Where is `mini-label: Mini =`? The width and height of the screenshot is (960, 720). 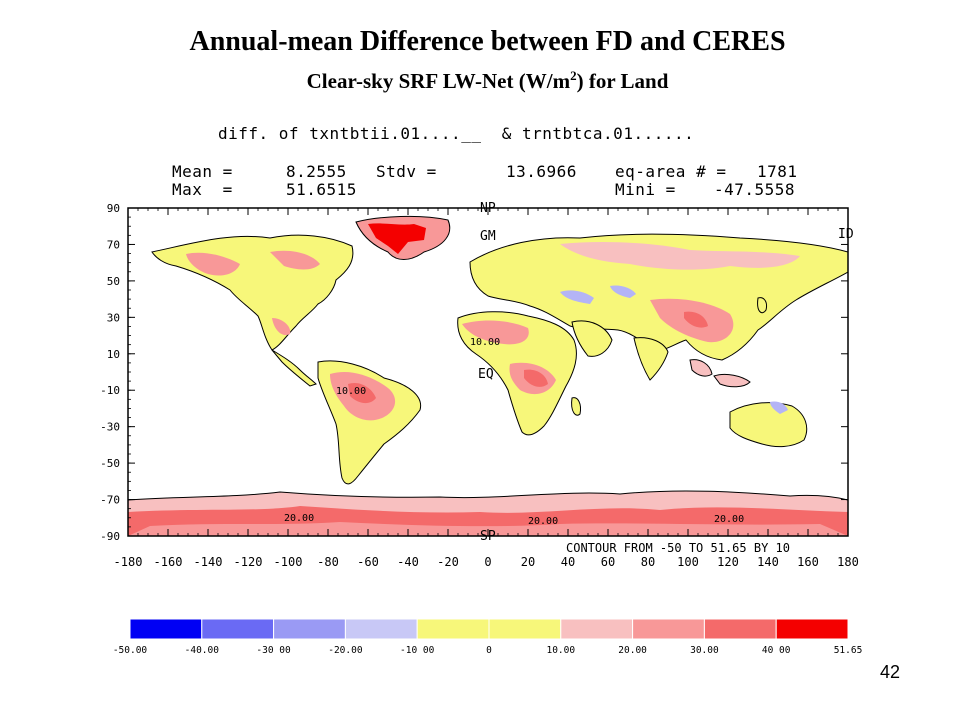 mini-label: Mini = is located at coordinates (645, 189).